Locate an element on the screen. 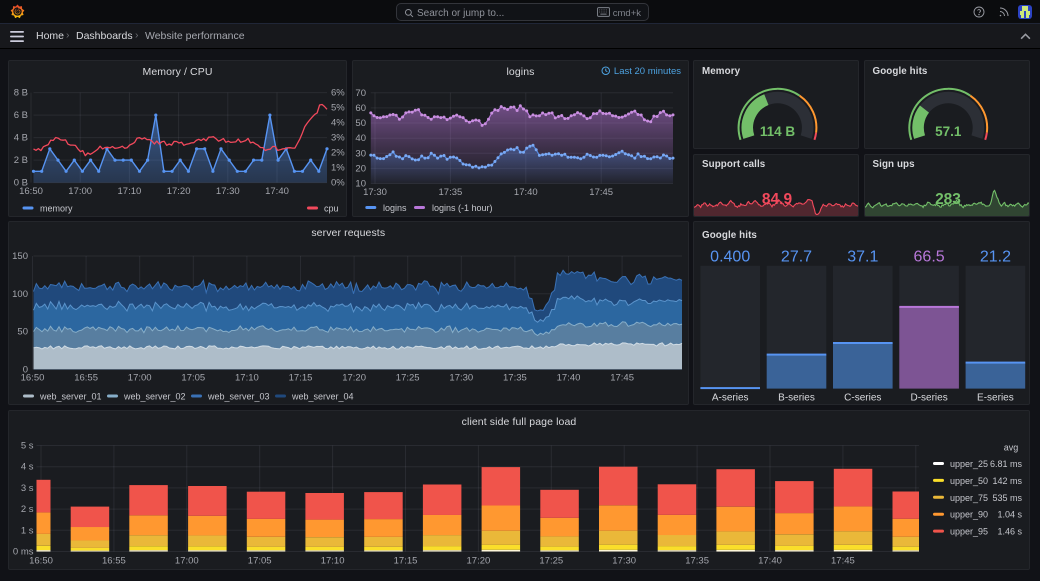  svg-text: 6.81 ms is located at coordinates (1006, 464).